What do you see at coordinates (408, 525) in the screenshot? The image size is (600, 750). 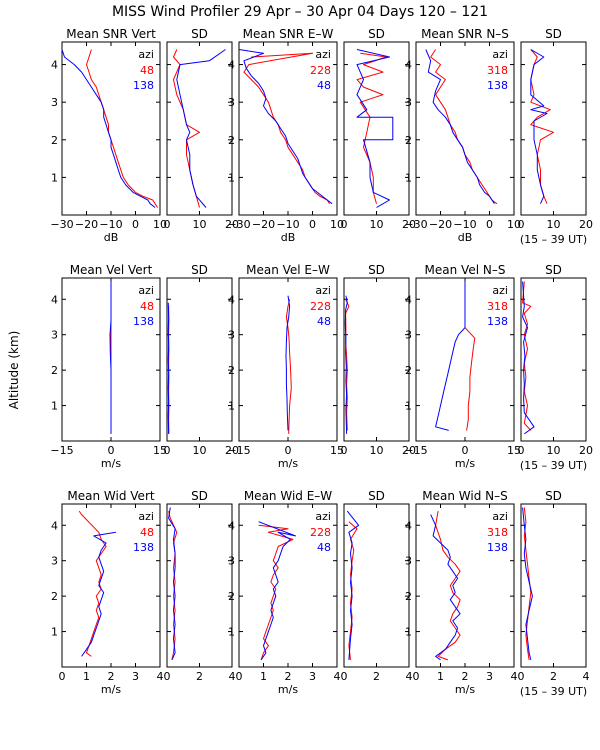 I see `panel-wid-3-ytick-label: 4` at bounding box center [408, 525].